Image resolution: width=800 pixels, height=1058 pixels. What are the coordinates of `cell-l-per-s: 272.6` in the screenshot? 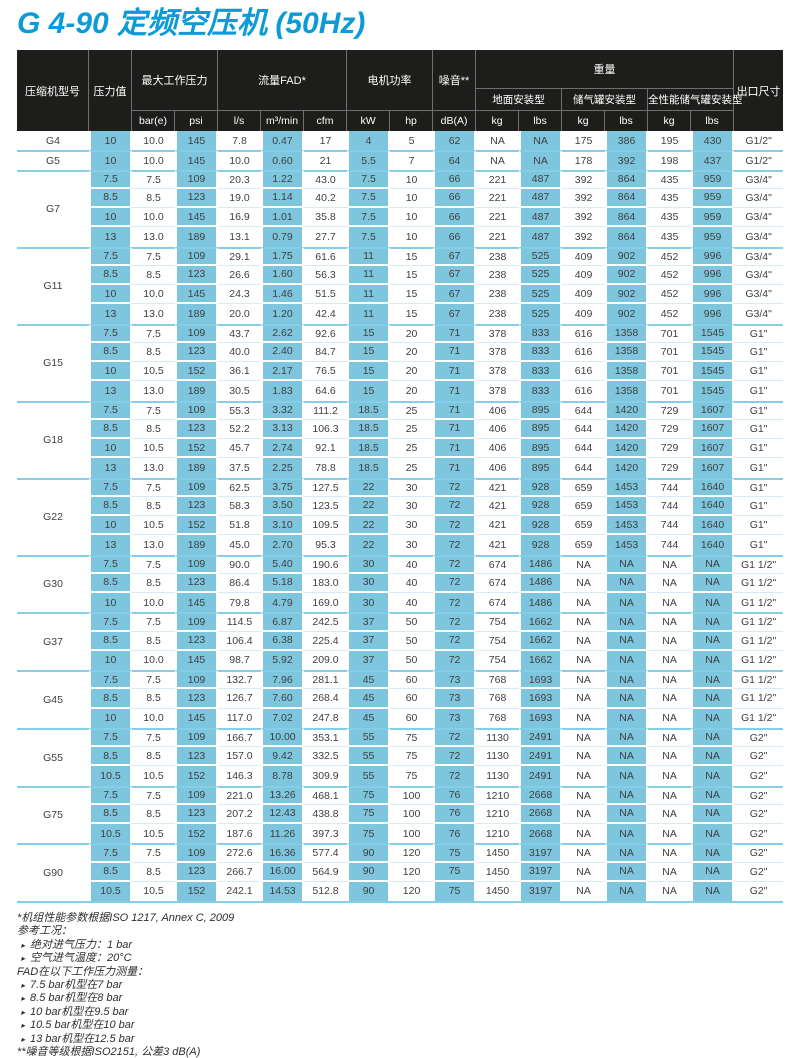 It's located at (239, 853).